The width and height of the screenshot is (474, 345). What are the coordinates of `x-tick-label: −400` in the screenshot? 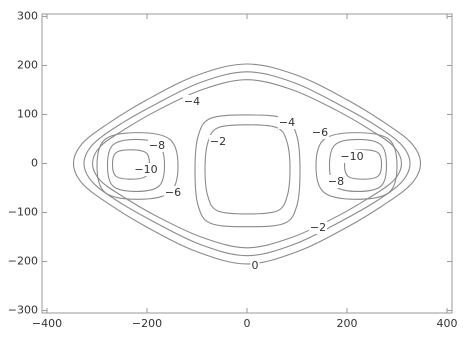 It's located at (47, 323).